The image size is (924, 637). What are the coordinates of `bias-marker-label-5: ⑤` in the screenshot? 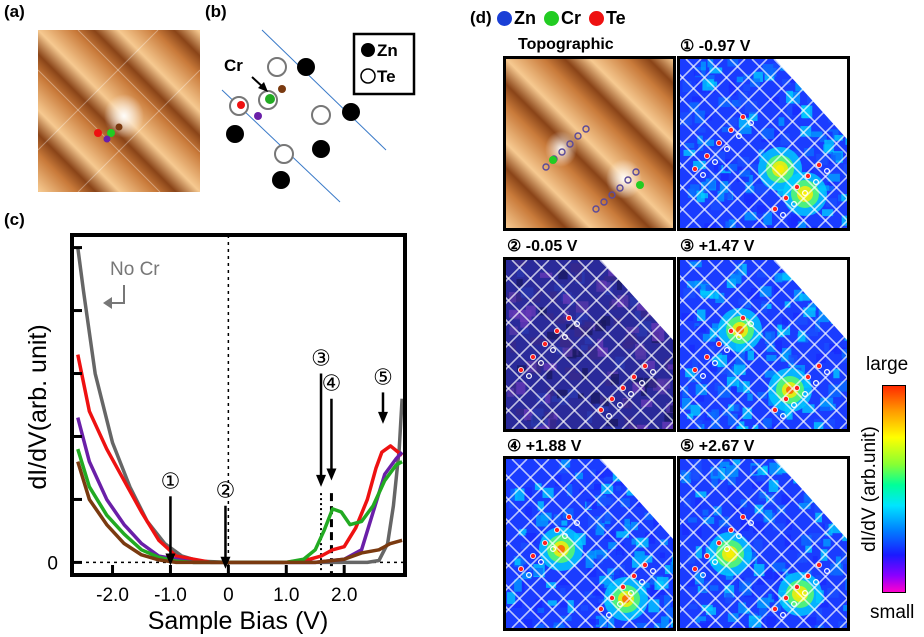 It's located at (383, 376).